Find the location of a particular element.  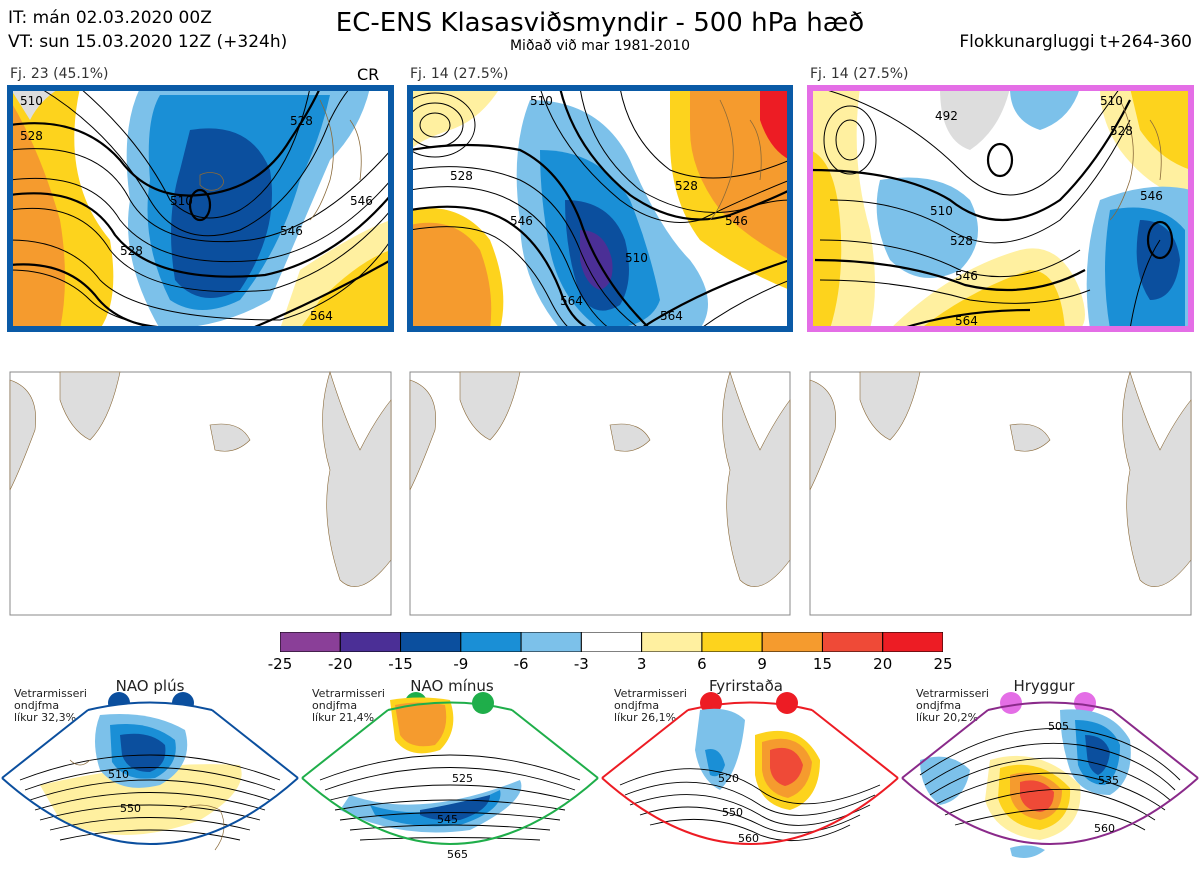

regime-3-contour: 560 is located at coordinates (748, 838).